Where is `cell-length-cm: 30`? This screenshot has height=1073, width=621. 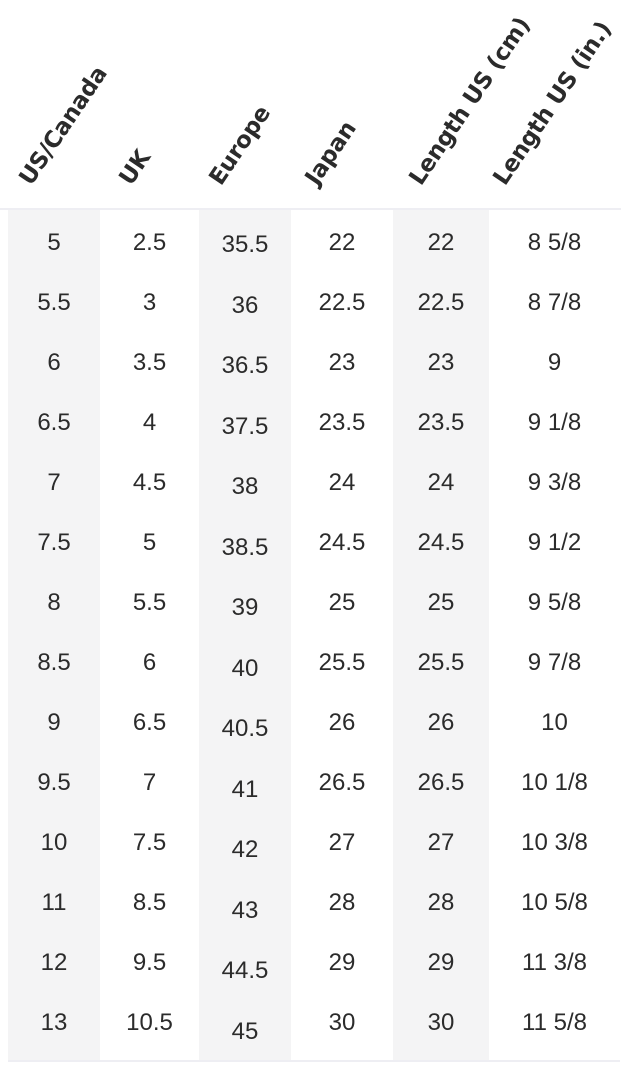
cell-length-cm: 30 is located at coordinates (441, 1022).